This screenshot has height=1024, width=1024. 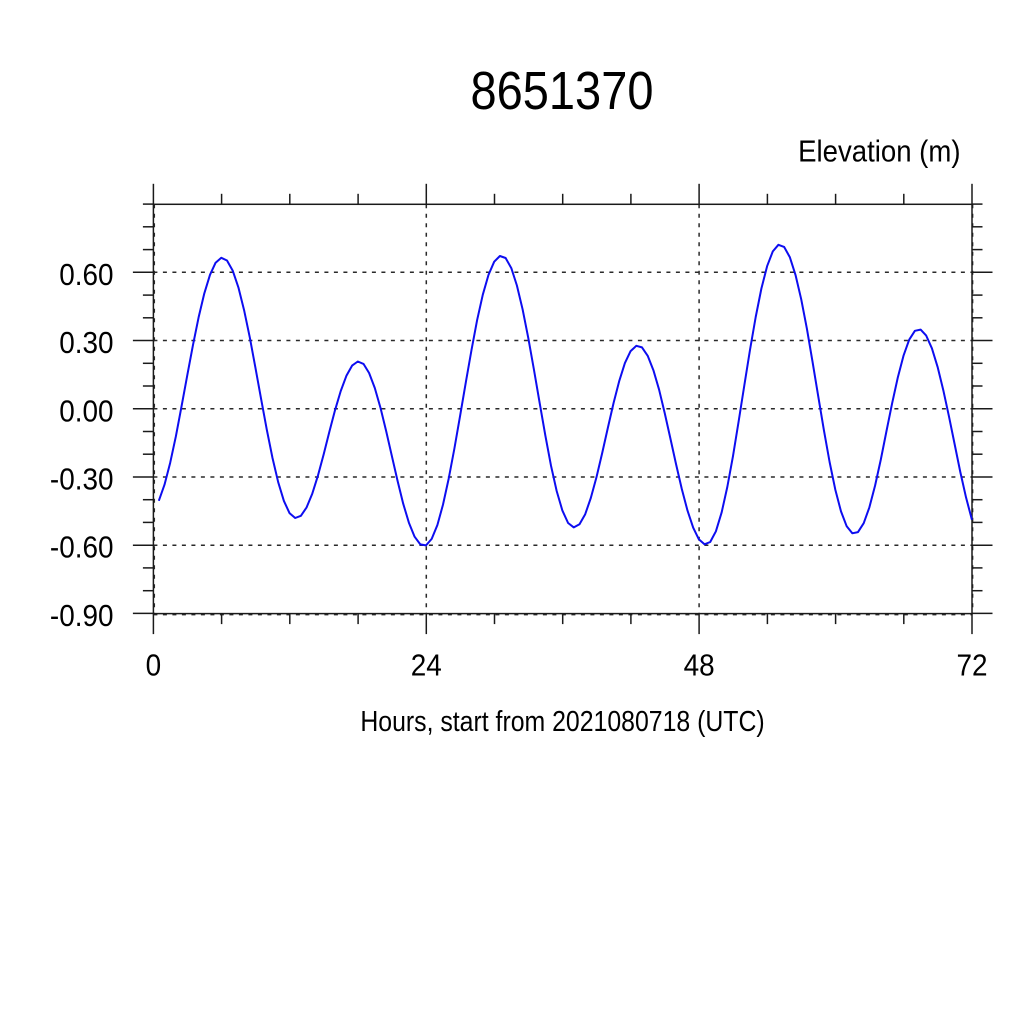 What do you see at coordinates (699, 665) in the screenshot?
I see `svg-text: 48` at bounding box center [699, 665].